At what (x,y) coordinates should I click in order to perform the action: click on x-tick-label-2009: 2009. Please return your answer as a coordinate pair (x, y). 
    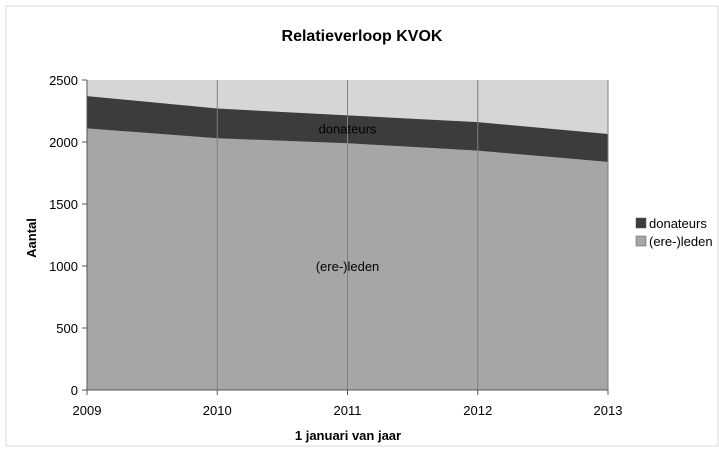
    Looking at the image, I should click on (87, 410).